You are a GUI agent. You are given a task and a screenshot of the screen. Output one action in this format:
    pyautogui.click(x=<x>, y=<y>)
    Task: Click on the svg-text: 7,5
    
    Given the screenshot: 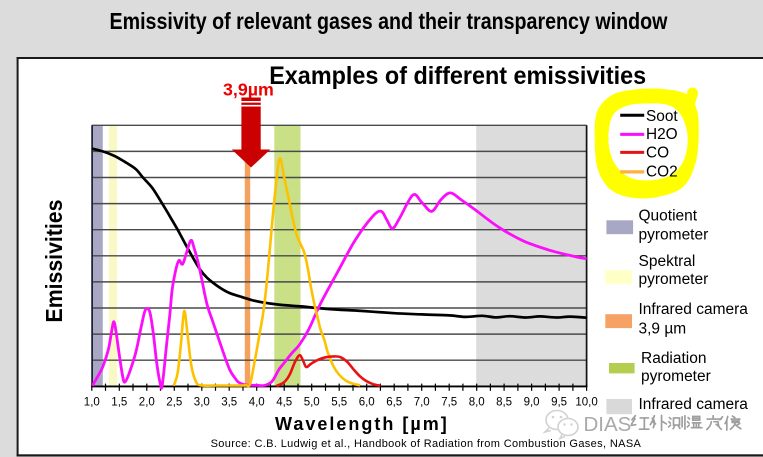 What is the action you would take?
    pyautogui.click(x=449, y=403)
    